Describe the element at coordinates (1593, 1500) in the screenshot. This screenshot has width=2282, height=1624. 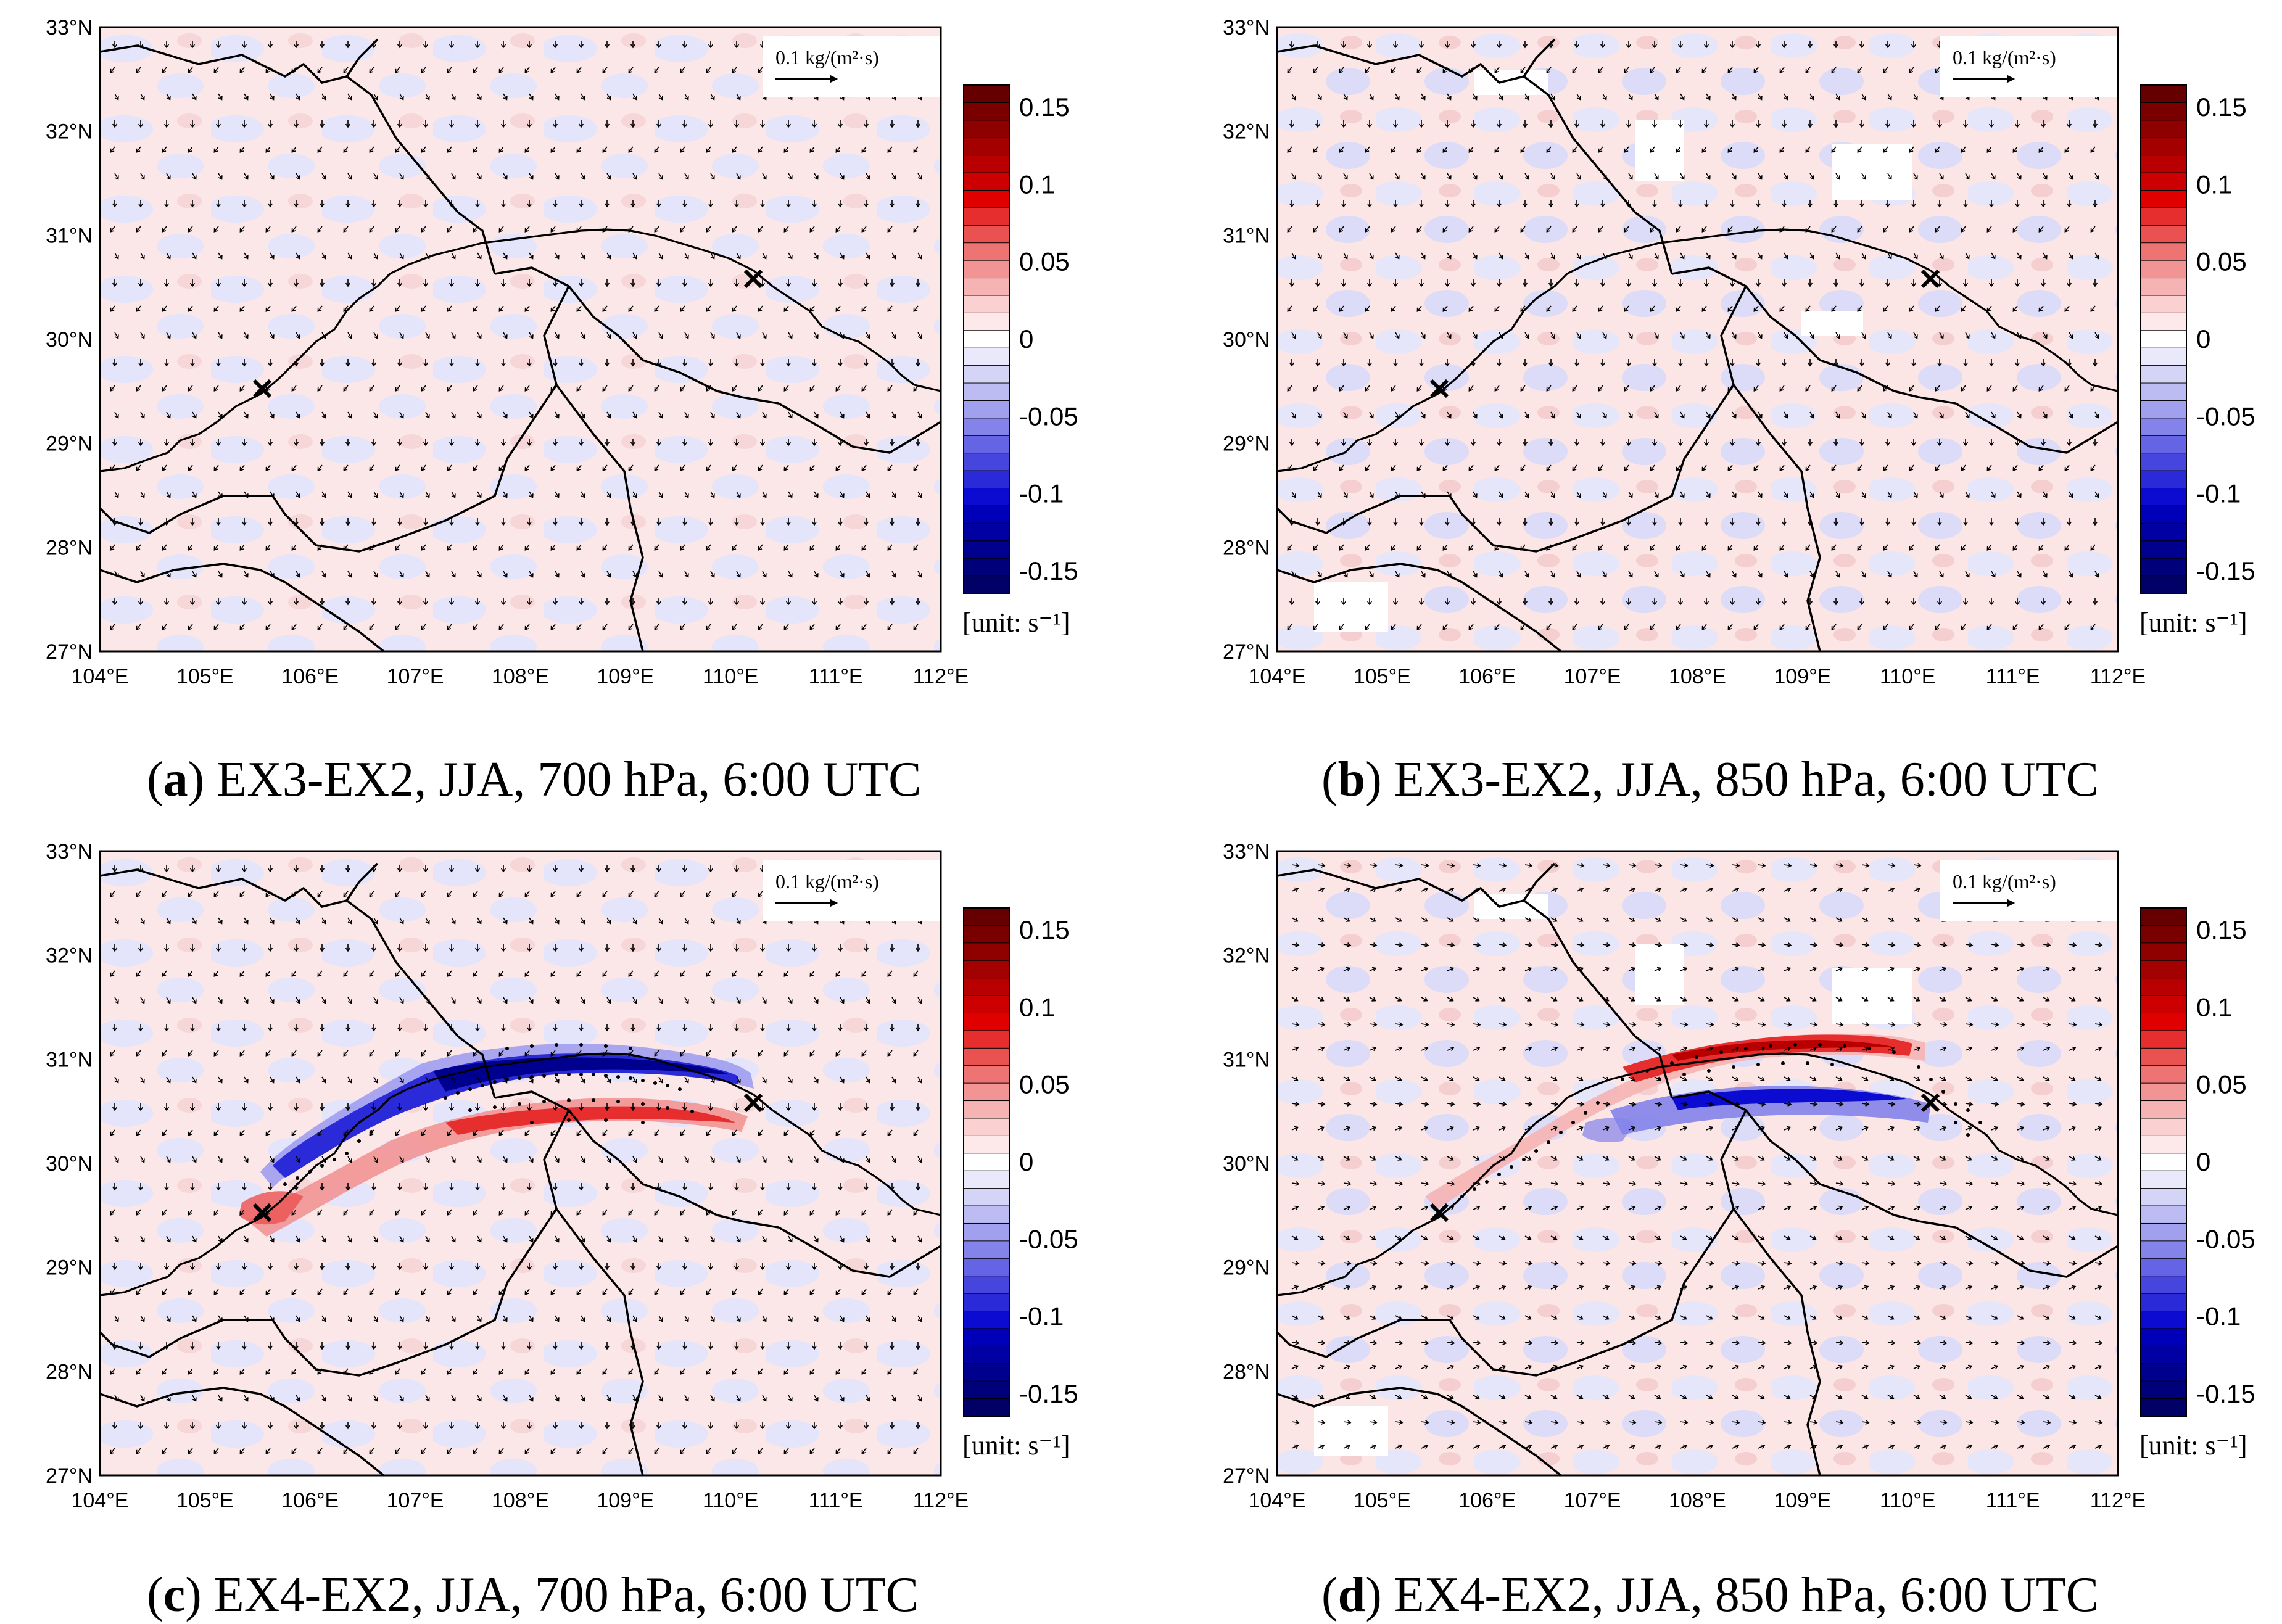
I see `lon-tick-label: 107°E` at that location.